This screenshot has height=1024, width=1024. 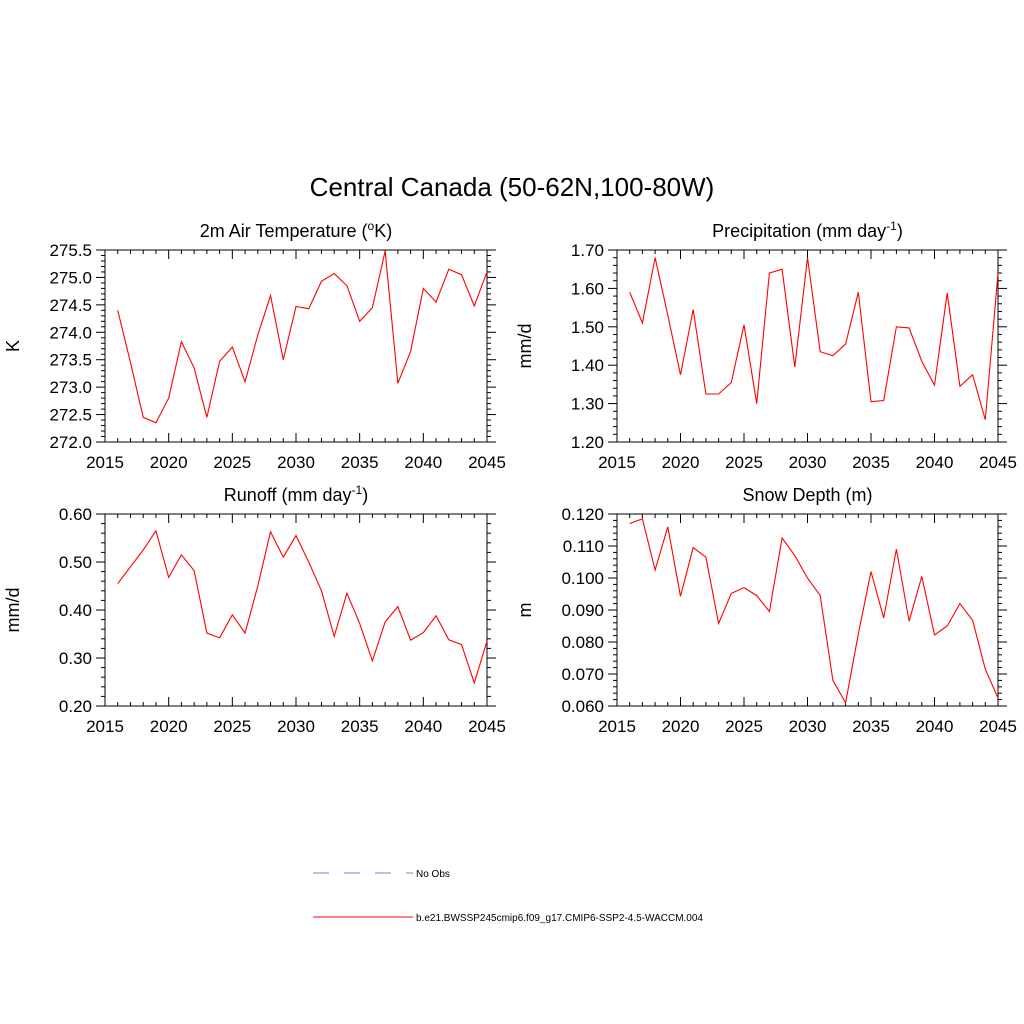 What do you see at coordinates (587, 365) in the screenshot?
I see `precipitation-y-tick-label: 1.40` at bounding box center [587, 365].